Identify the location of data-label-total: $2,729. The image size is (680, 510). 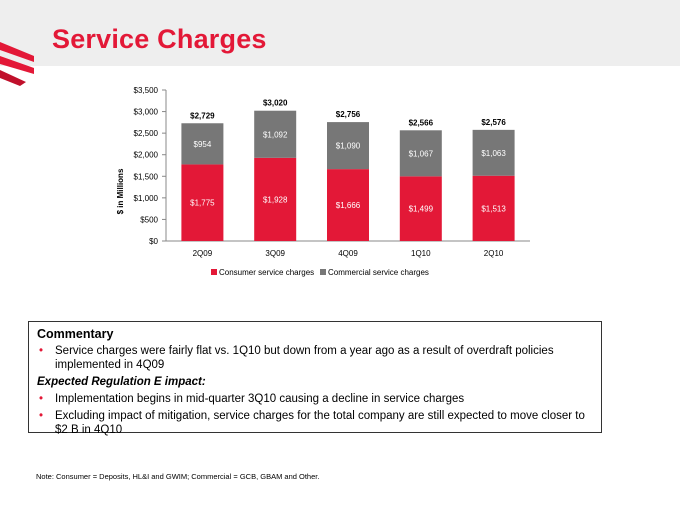
(202, 115).